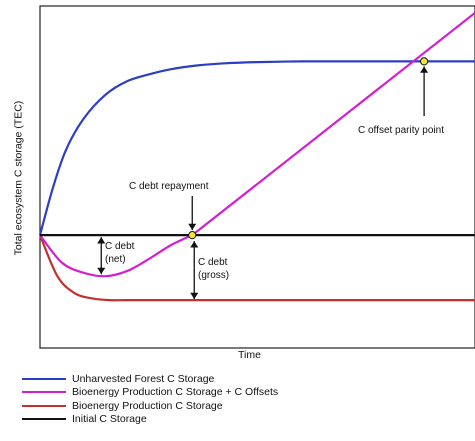 The height and width of the screenshot is (441, 475). What do you see at coordinates (249, 355) in the screenshot?
I see `x-axis-label: Time` at bounding box center [249, 355].